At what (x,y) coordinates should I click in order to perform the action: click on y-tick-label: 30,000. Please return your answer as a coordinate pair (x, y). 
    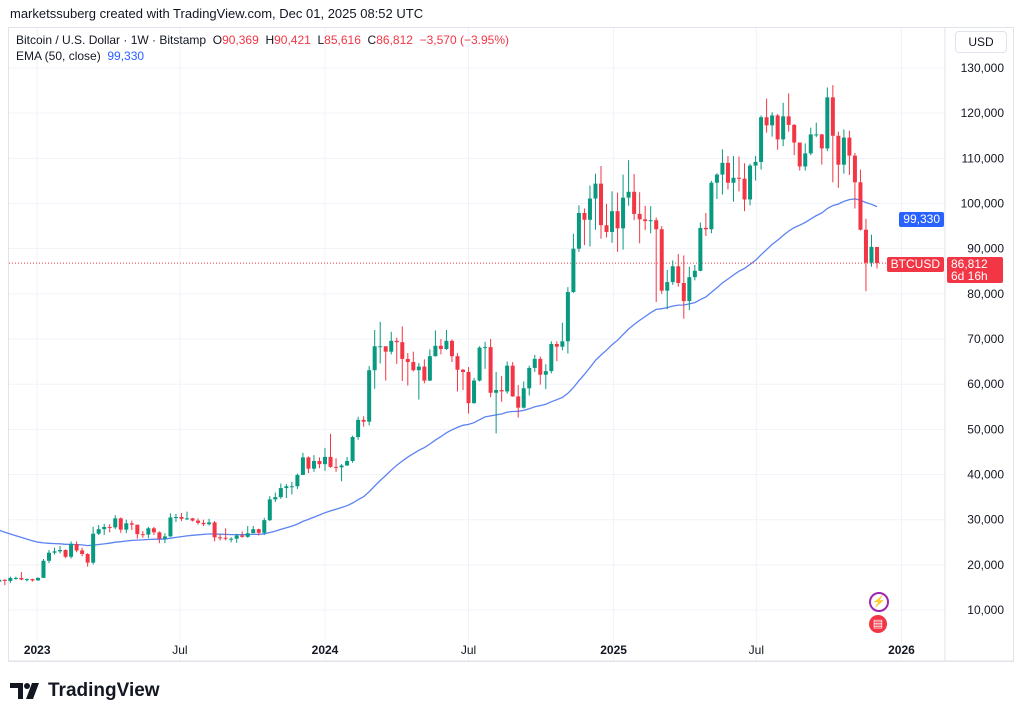
    Looking at the image, I should click on (985, 520).